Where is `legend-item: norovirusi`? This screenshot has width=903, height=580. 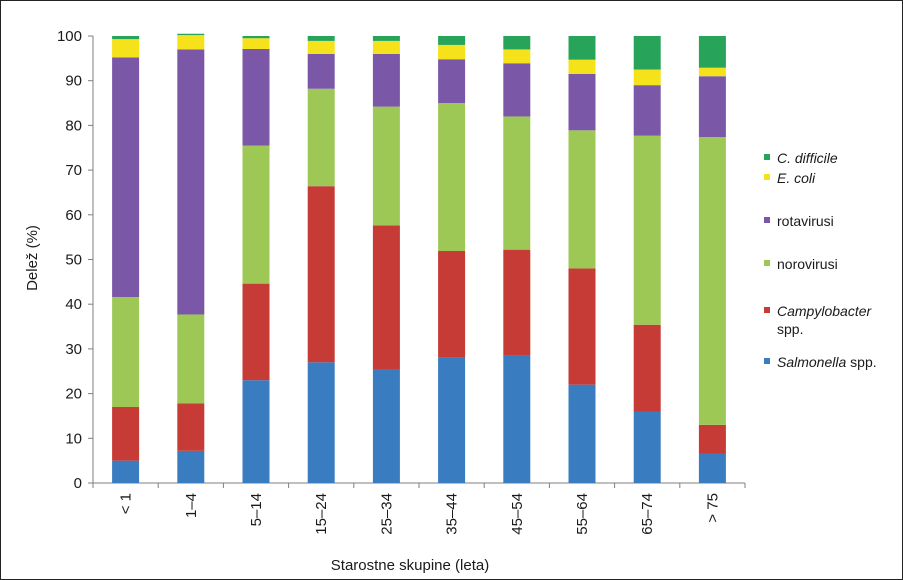
legend-item: norovirusi is located at coordinates (801, 264).